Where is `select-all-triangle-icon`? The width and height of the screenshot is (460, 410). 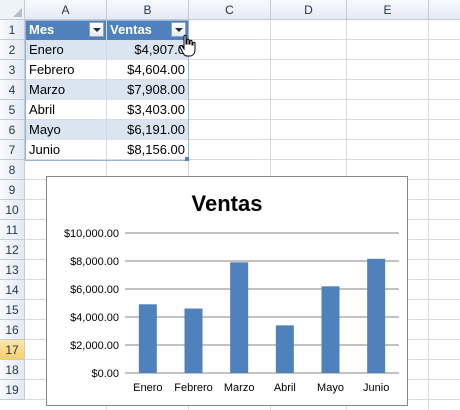 select-all-triangle-icon is located at coordinates (17, 12).